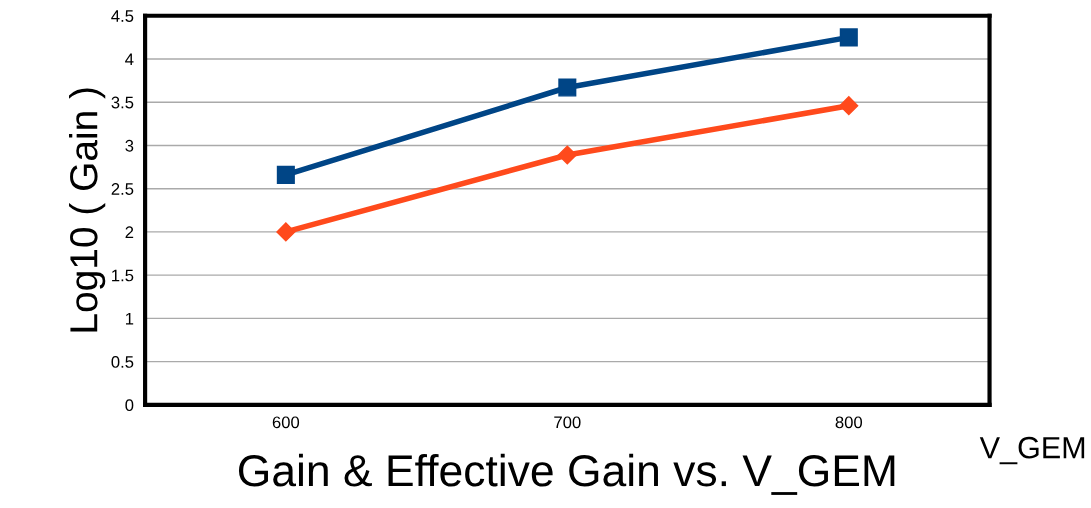  I want to click on y-tick-label: 3, so click(129, 145).